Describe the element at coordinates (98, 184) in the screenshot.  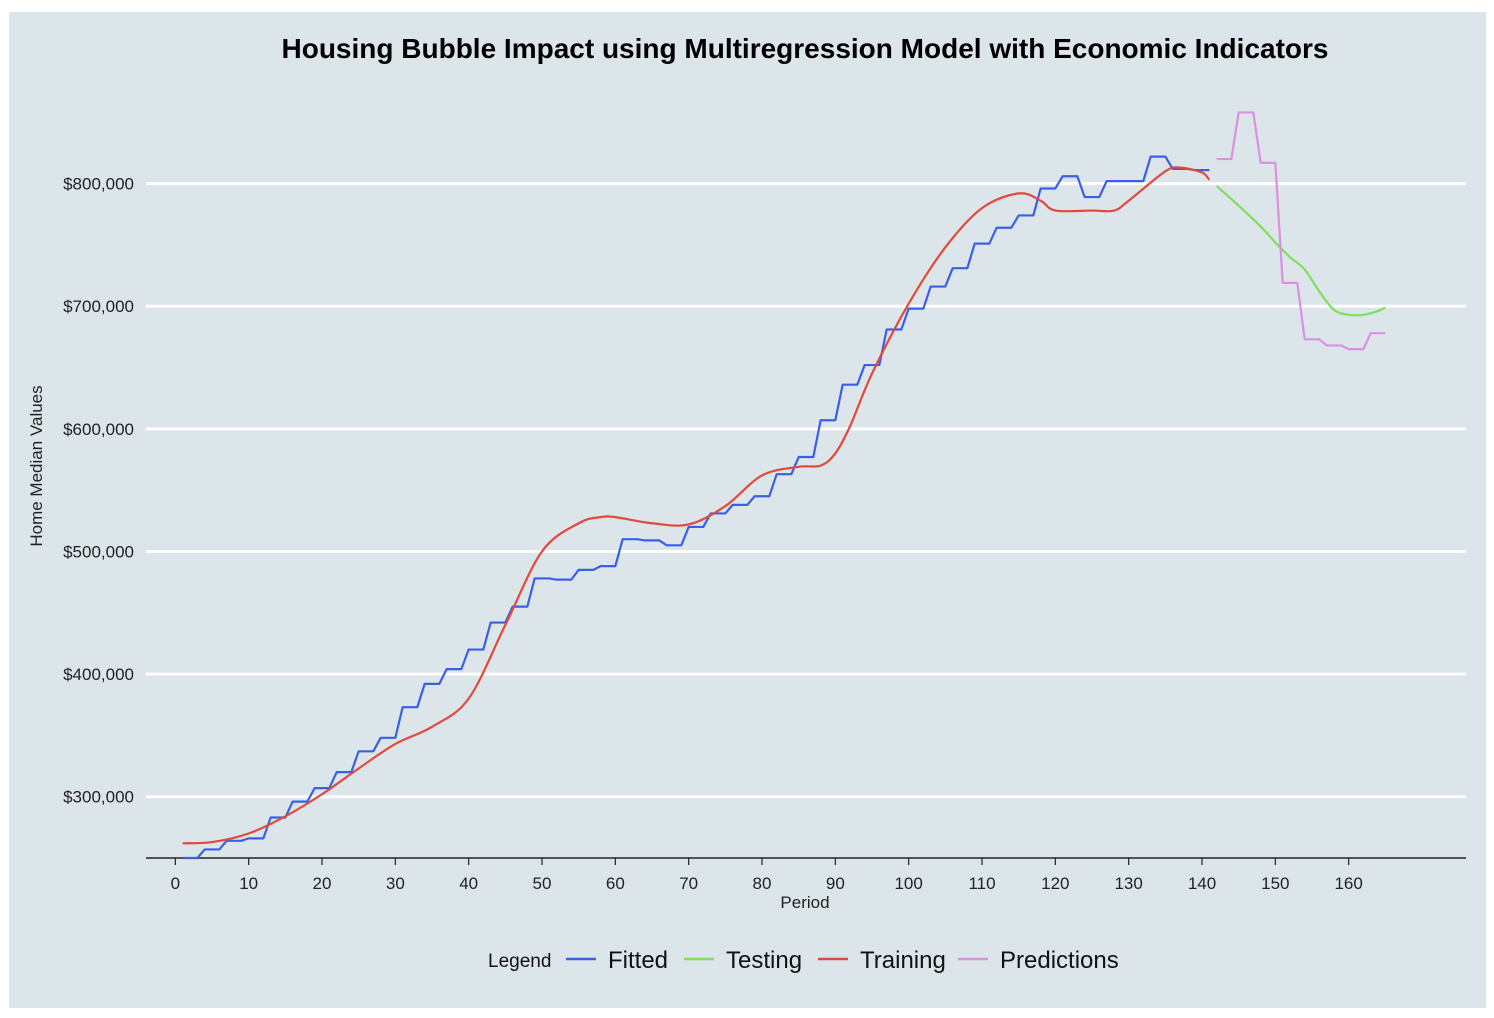
I see `y-tick-label: $800,000` at that location.